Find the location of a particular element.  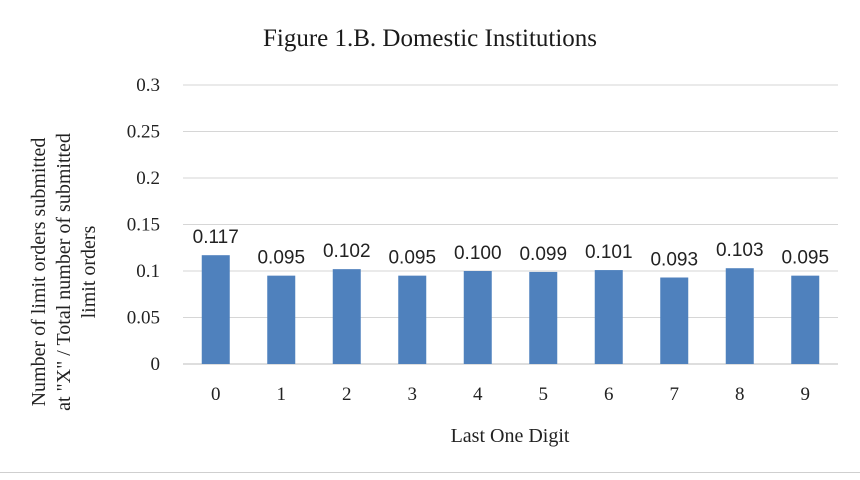

y-axis-label-line: Number of limit orders submitted is located at coordinates (39, 272).